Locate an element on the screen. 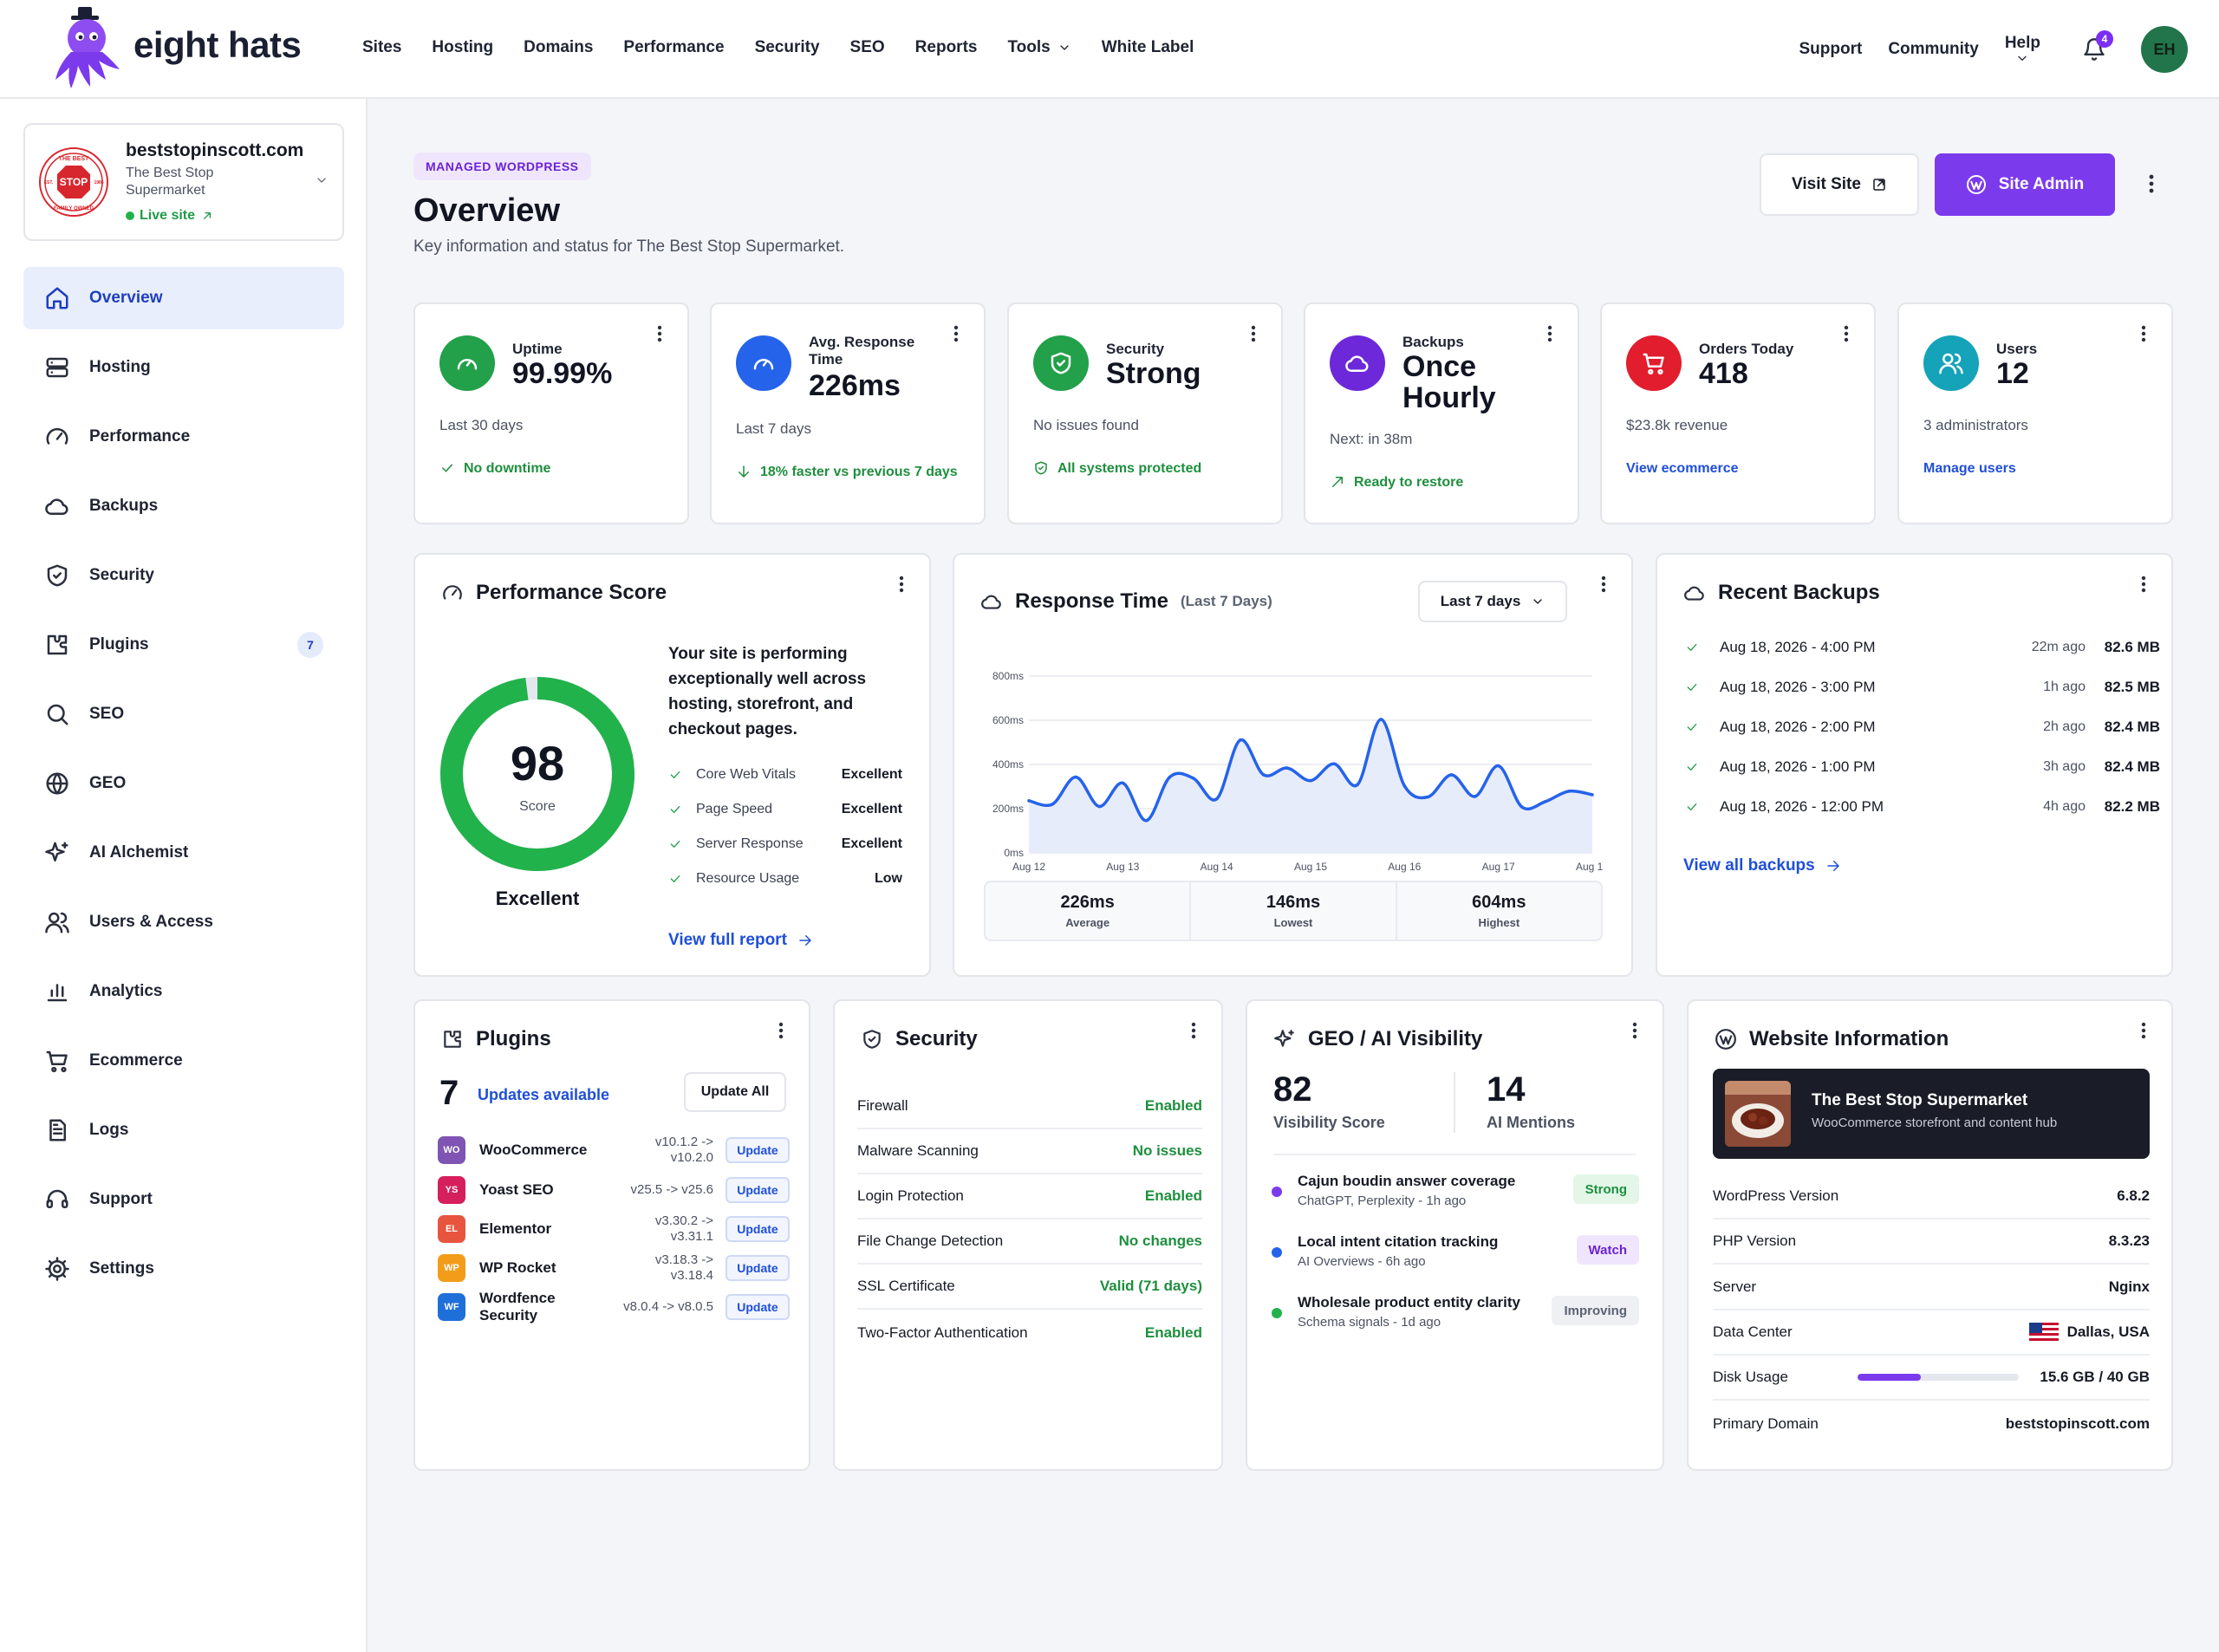  community-link: Community is located at coordinates (1933, 49).